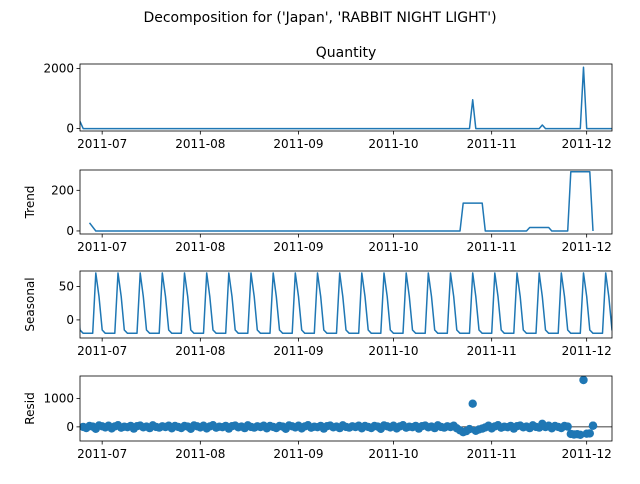  I want to click on trend-line, so click(341, 201).